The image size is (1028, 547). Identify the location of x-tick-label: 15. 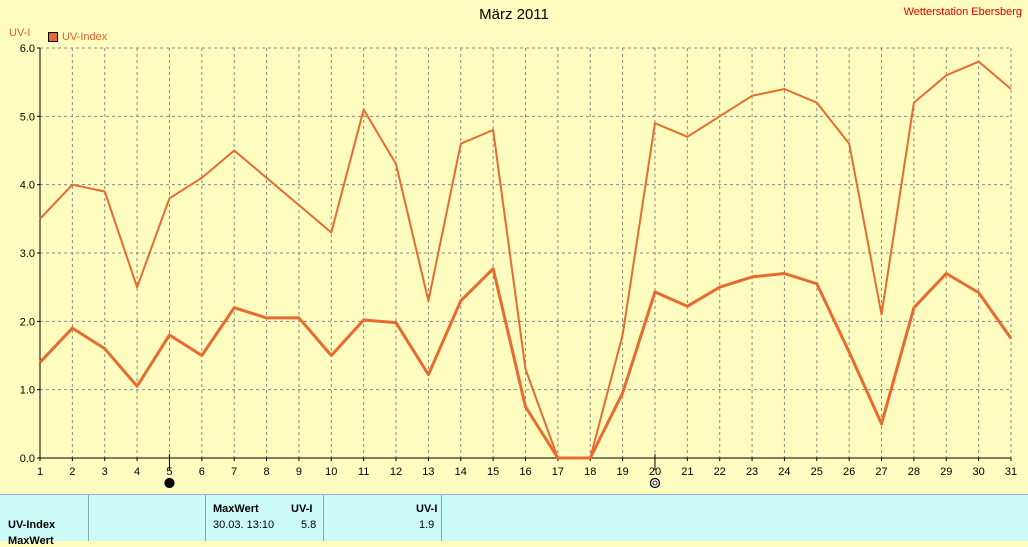
(493, 472).